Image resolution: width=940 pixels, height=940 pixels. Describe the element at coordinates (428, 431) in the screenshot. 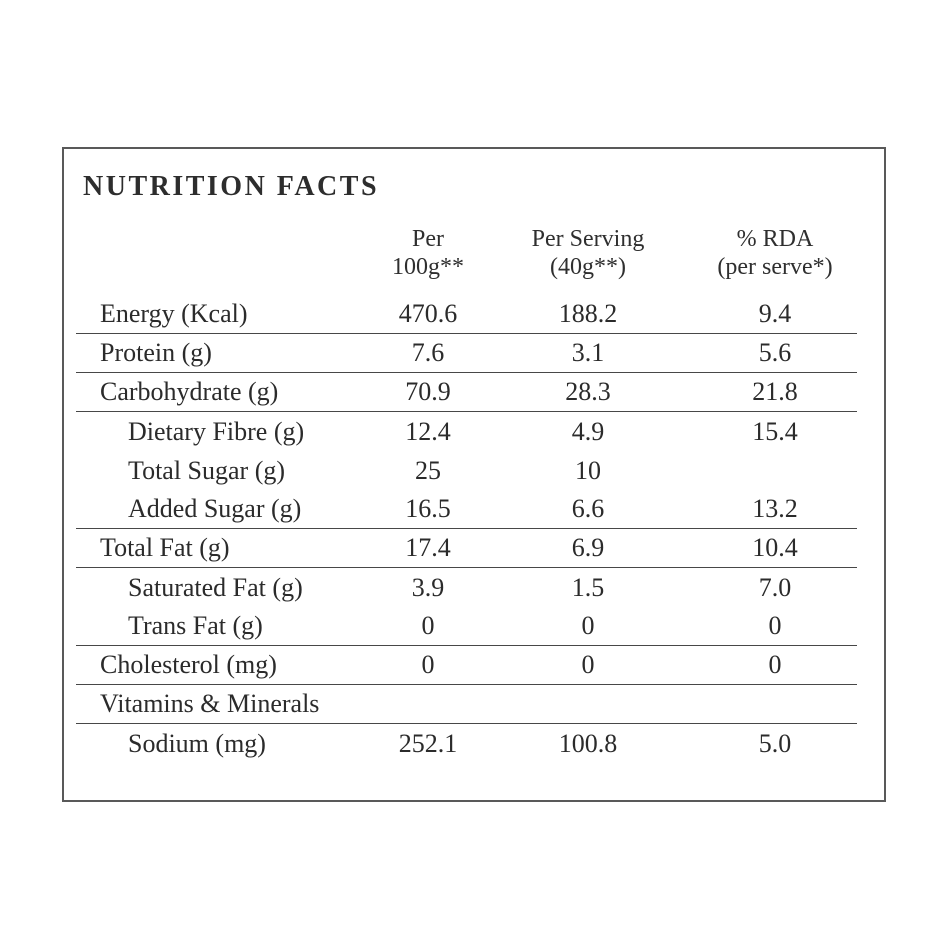

I see `value-per-100g: 12.4` at that location.